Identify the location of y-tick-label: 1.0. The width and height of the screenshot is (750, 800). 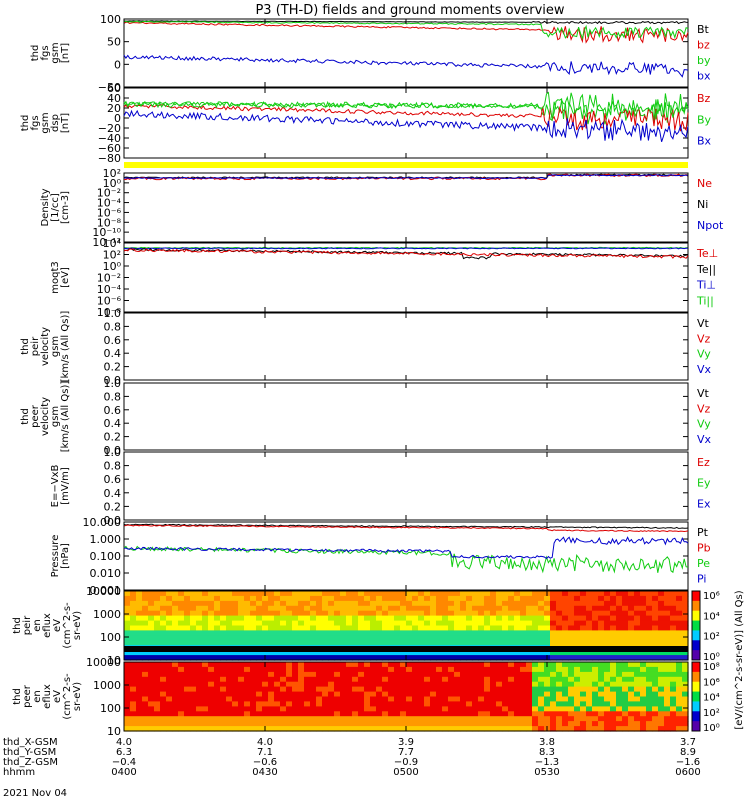
(113, 452).